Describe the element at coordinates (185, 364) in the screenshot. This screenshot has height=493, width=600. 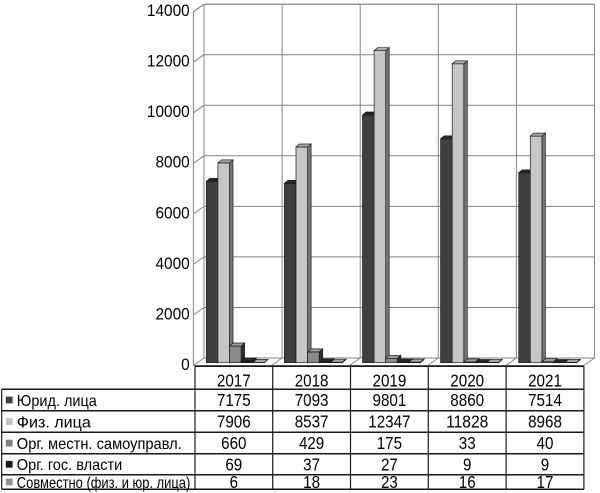
I see `svg-text: 0` at that location.